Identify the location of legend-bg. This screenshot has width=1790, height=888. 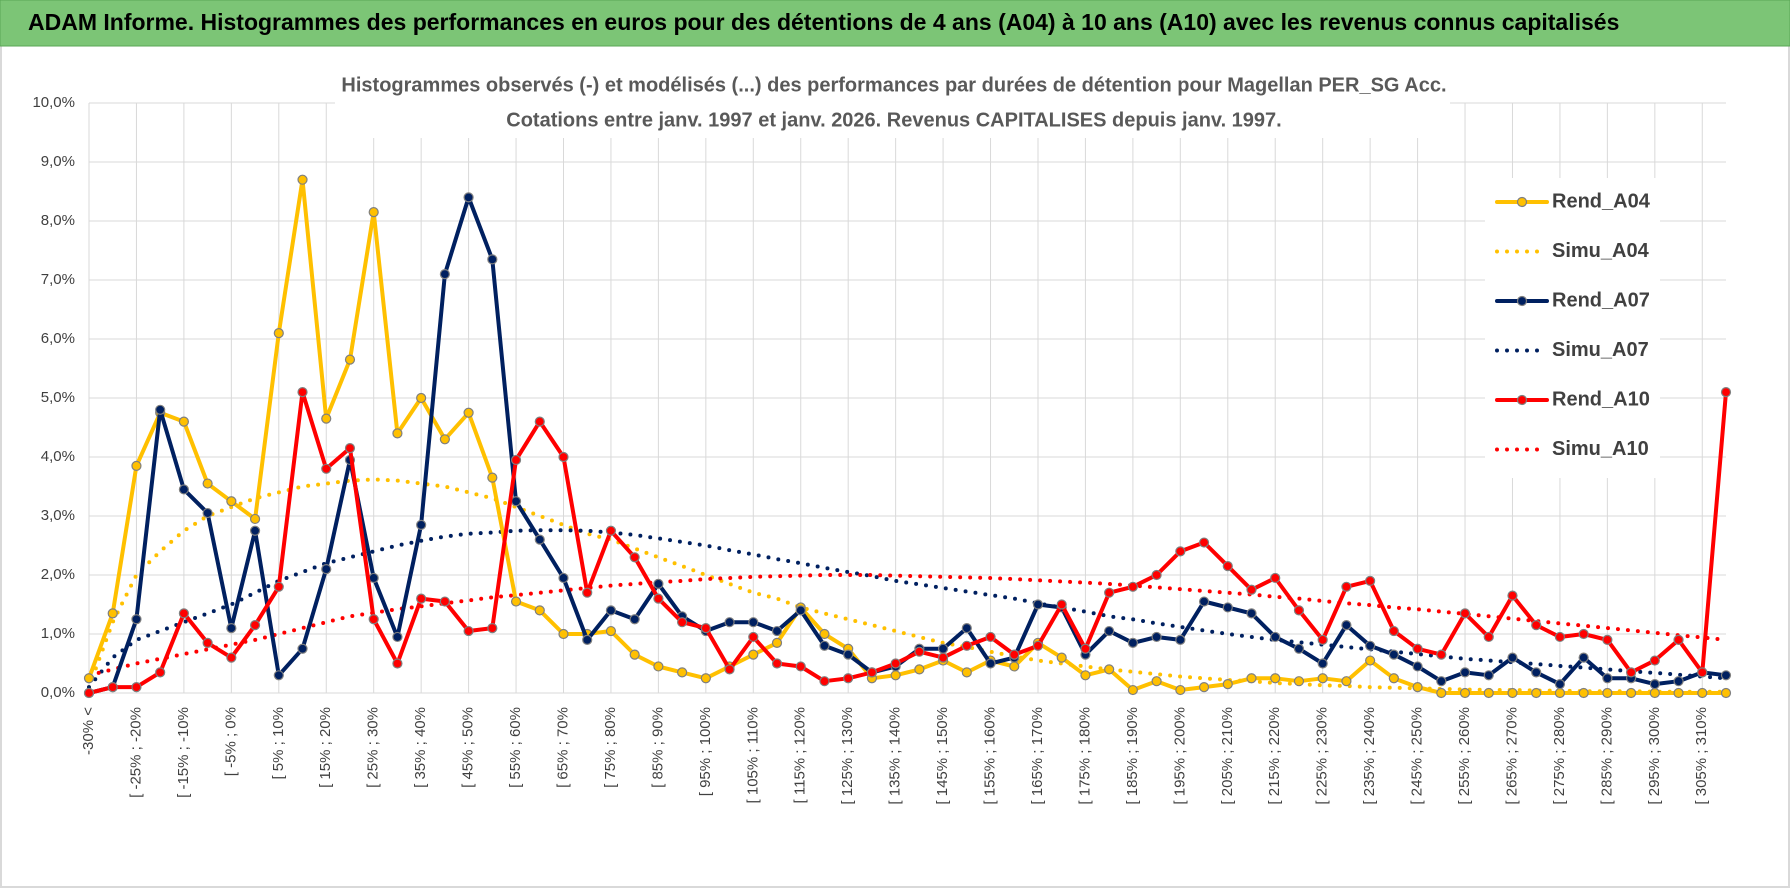
(1572, 328).